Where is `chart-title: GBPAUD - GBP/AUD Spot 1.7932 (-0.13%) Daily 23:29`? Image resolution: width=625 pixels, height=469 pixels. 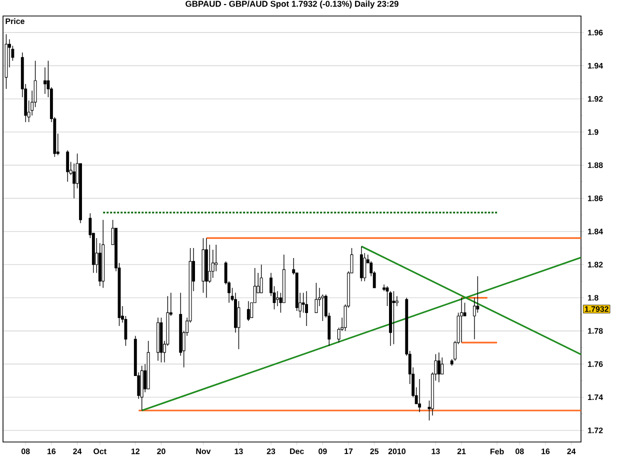
chart-title: GBPAUD - GBP/AUD Spot 1.7932 (-0.13%) Daily 23:29 is located at coordinates (292, 4).